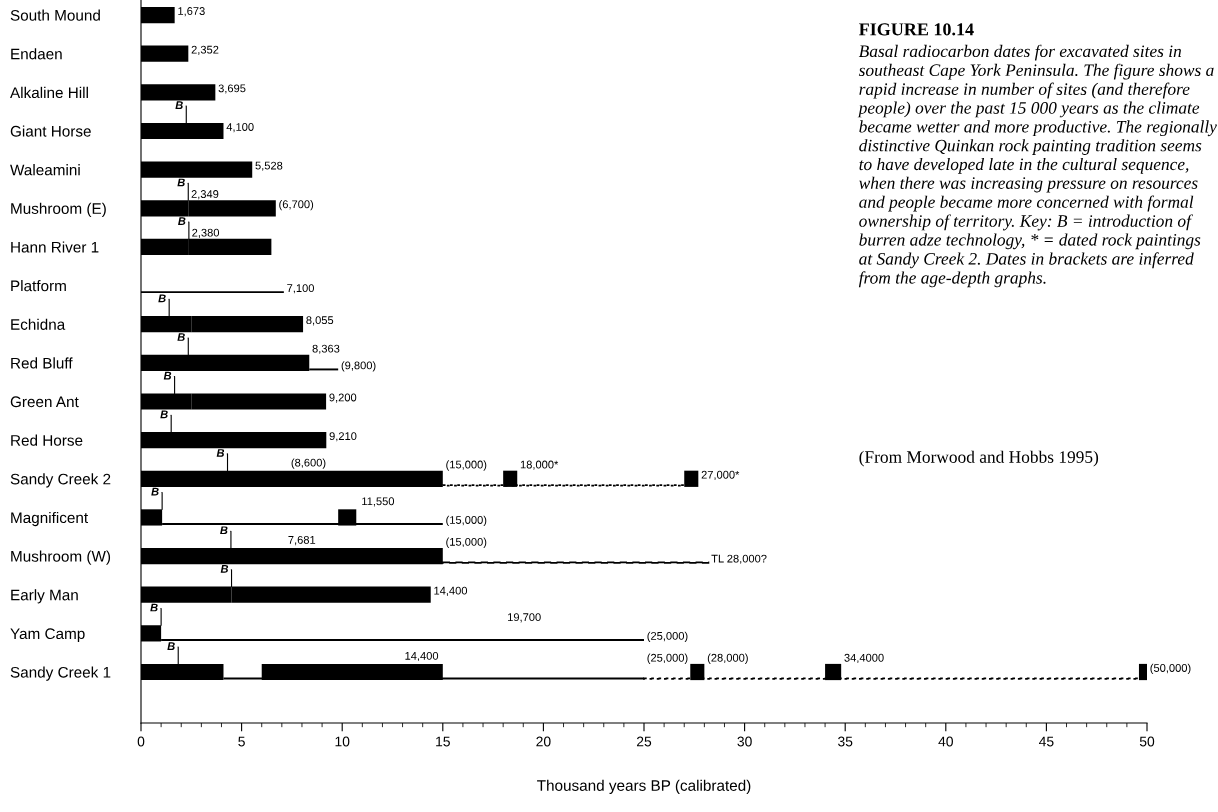  What do you see at coordinates (320, 321) in the screenshot?
I see `annotation: 8,055` at bounding box center [320, 321].